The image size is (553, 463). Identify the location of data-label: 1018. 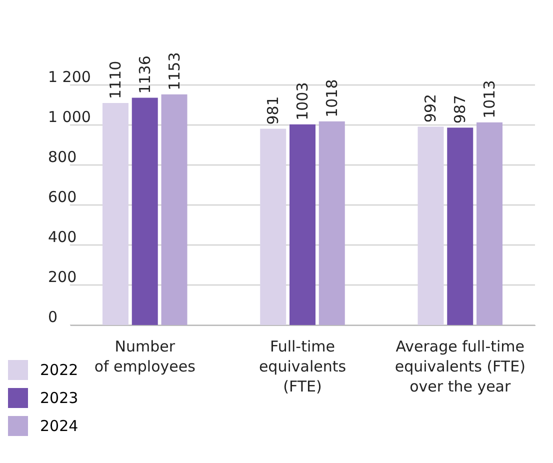
(331, 98).